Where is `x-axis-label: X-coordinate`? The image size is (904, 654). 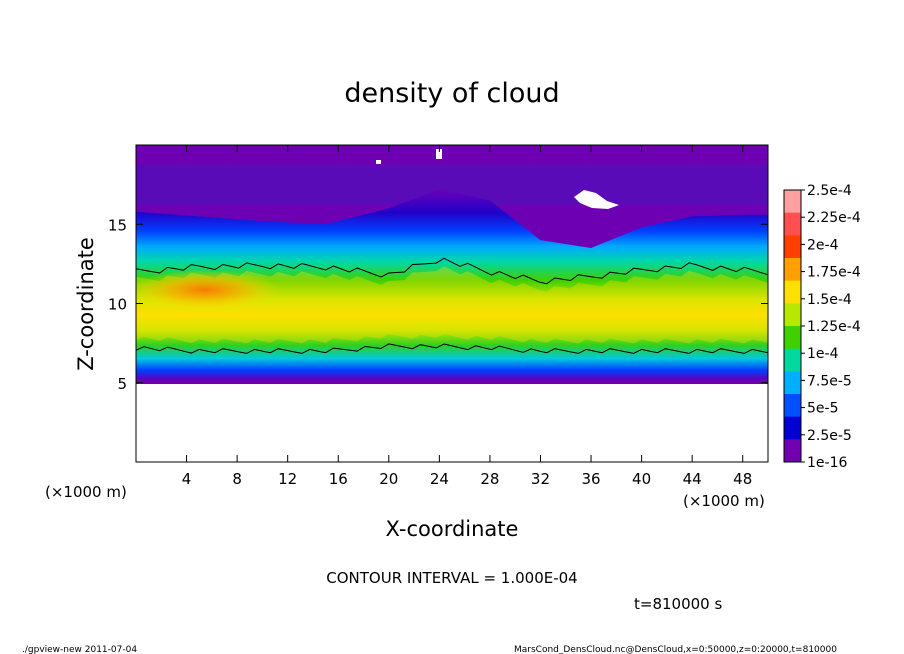
x-axis-label: X-coordinate is located at coordinates (452, 529).